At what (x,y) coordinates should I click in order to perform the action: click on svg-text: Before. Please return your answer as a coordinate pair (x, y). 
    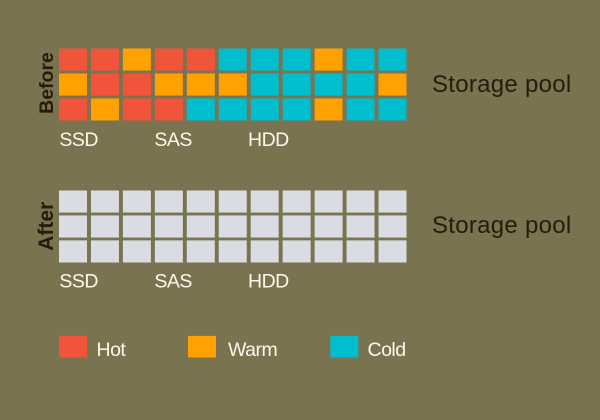
    Looking at the image, I should click on (47, 83).